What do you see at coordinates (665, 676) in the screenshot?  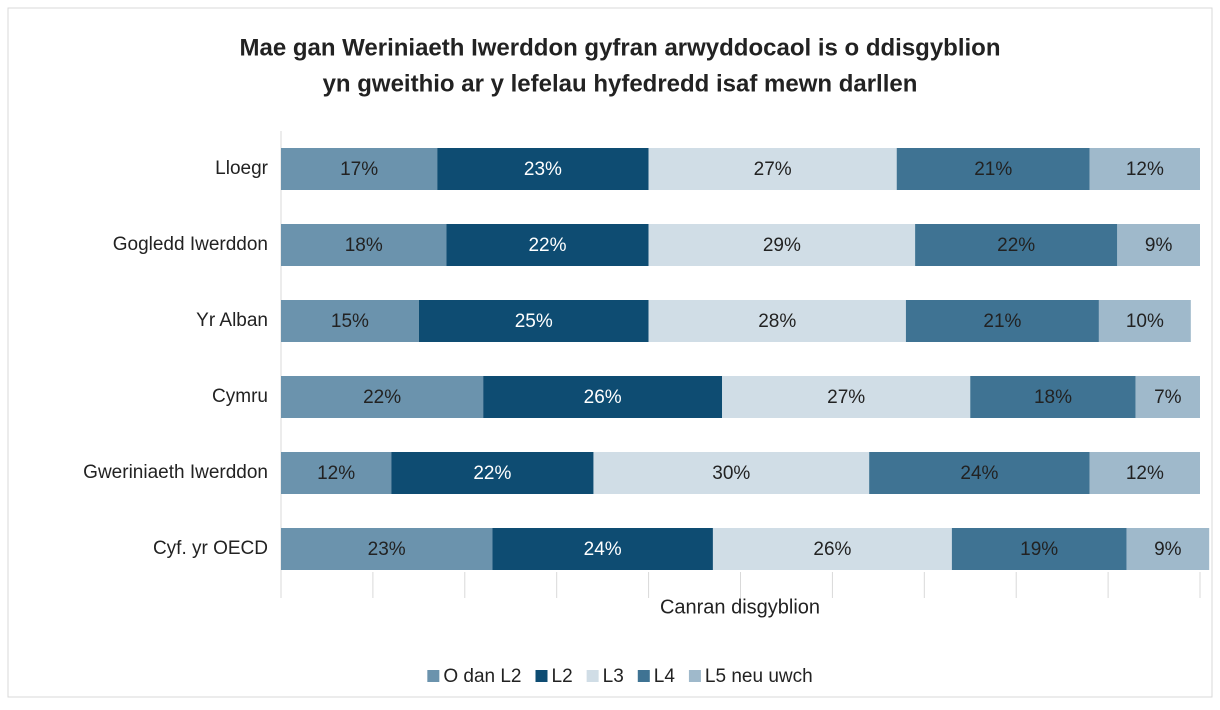 I see `legend-label: L4` at bounding box center [665, 676].